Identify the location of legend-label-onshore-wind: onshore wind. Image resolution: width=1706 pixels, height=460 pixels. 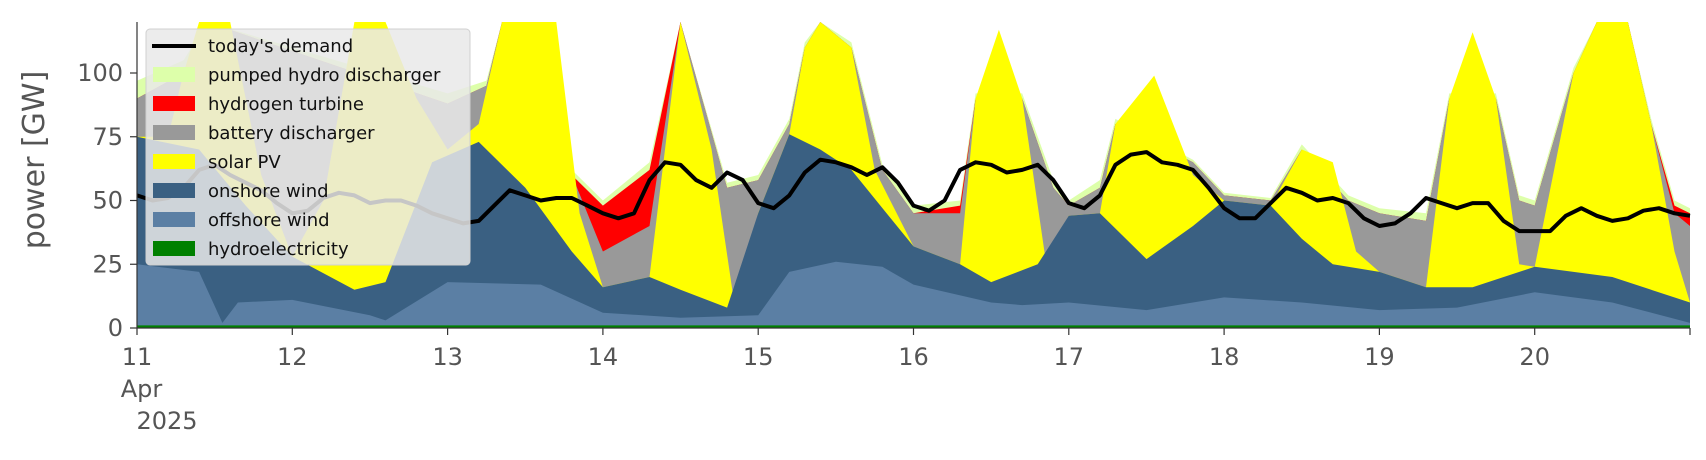
(268, 191).